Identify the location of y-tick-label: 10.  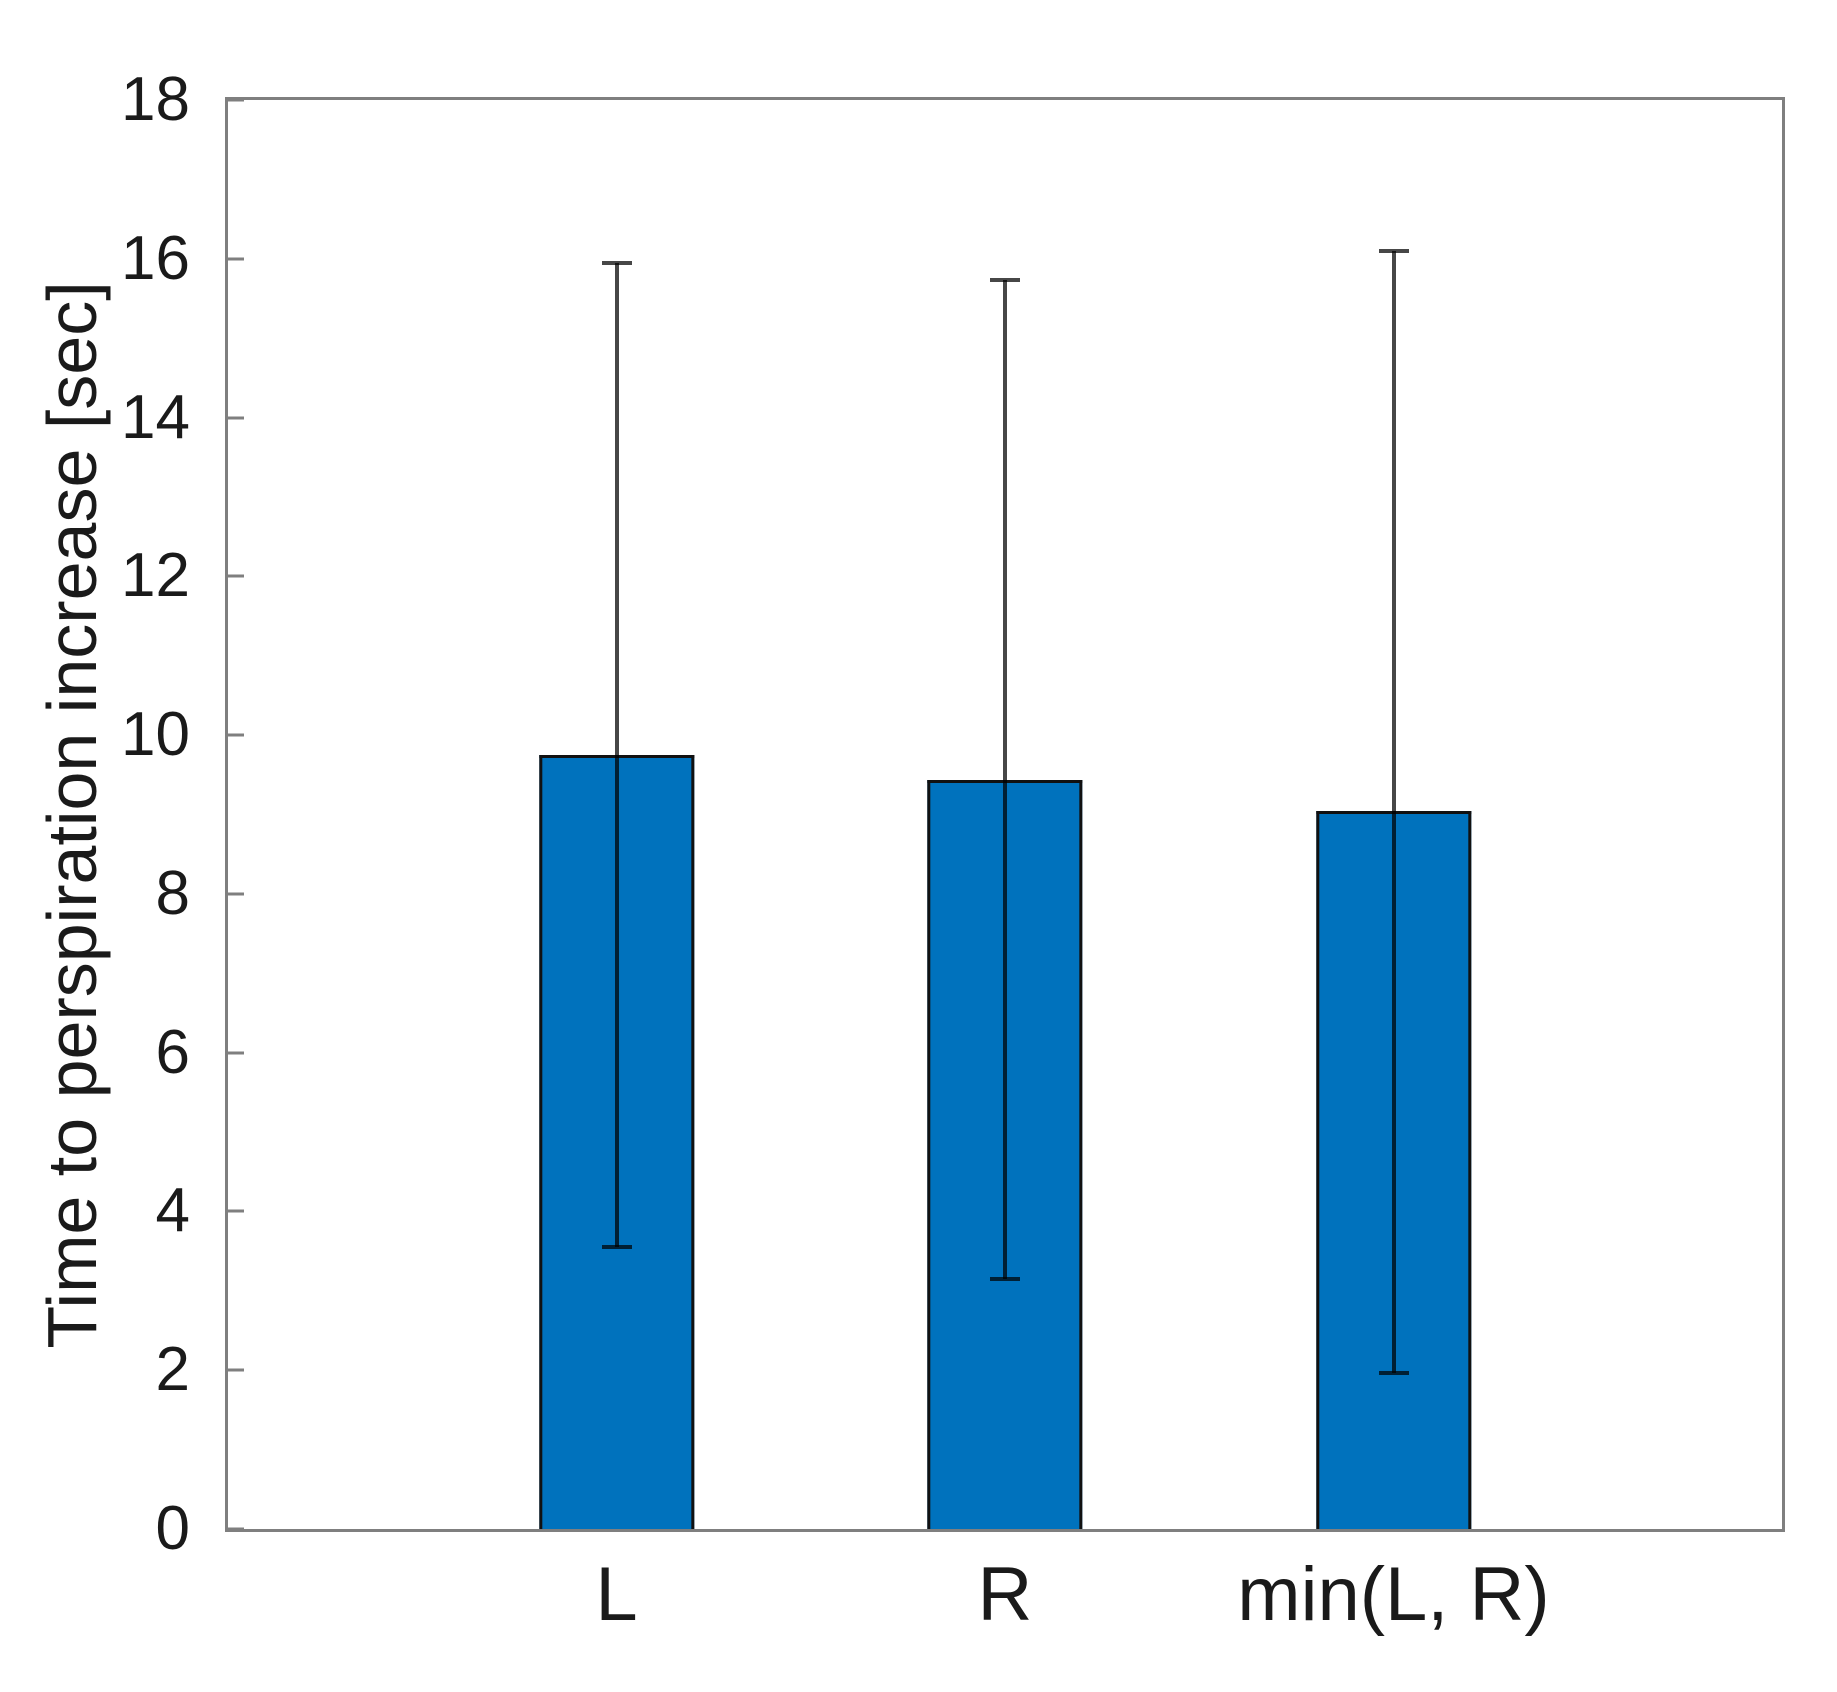
(155, 735).